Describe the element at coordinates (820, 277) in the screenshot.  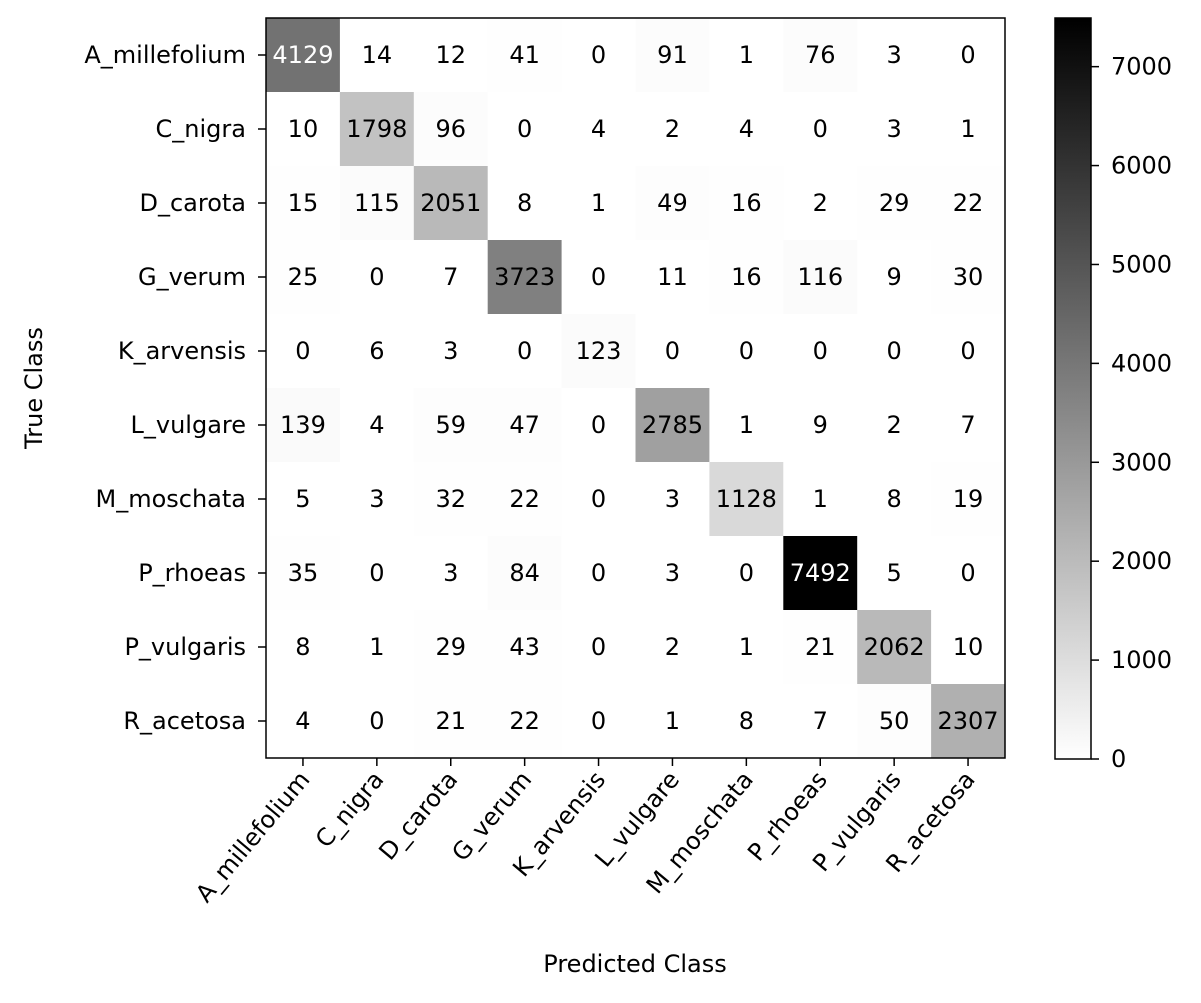
I see `cell-value-label: 116` at that location.